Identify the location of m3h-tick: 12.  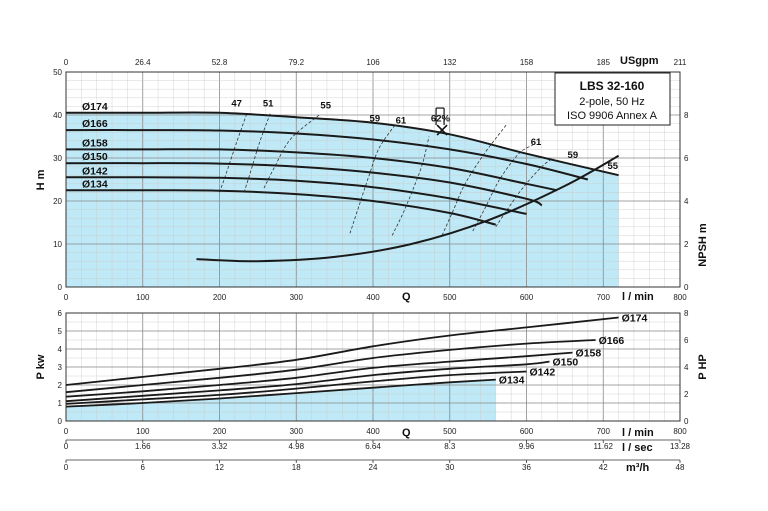
(219, 467).